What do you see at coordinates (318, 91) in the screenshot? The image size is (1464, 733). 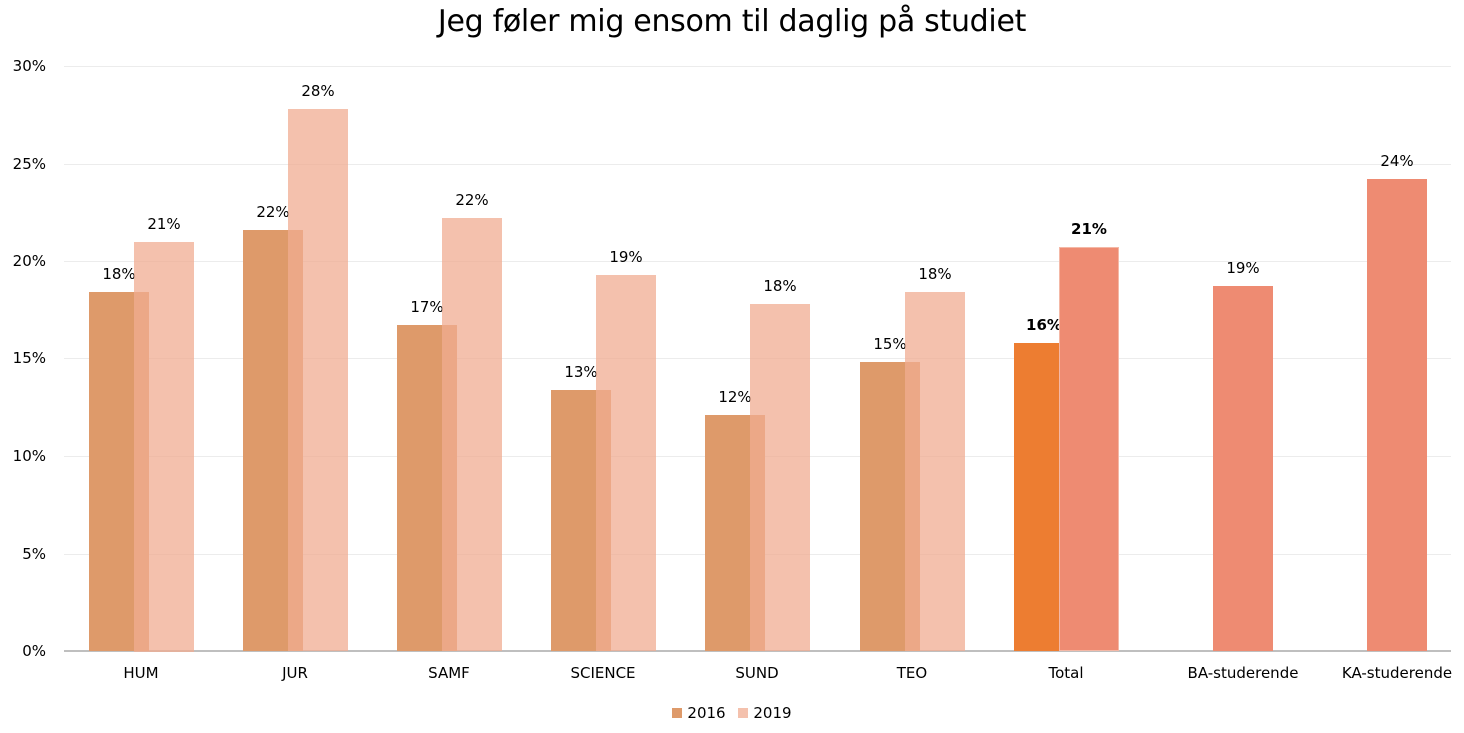 I see `data-label-2019: 28%` at bounding box center [318, 91].